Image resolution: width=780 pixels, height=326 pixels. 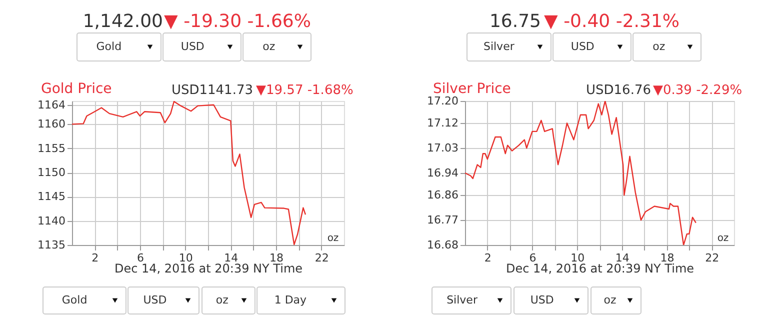 What do you see at coordinates (52, 245) in the screenshot?
I see `y-tick-label: 1135` at bounding box center [52, 245].